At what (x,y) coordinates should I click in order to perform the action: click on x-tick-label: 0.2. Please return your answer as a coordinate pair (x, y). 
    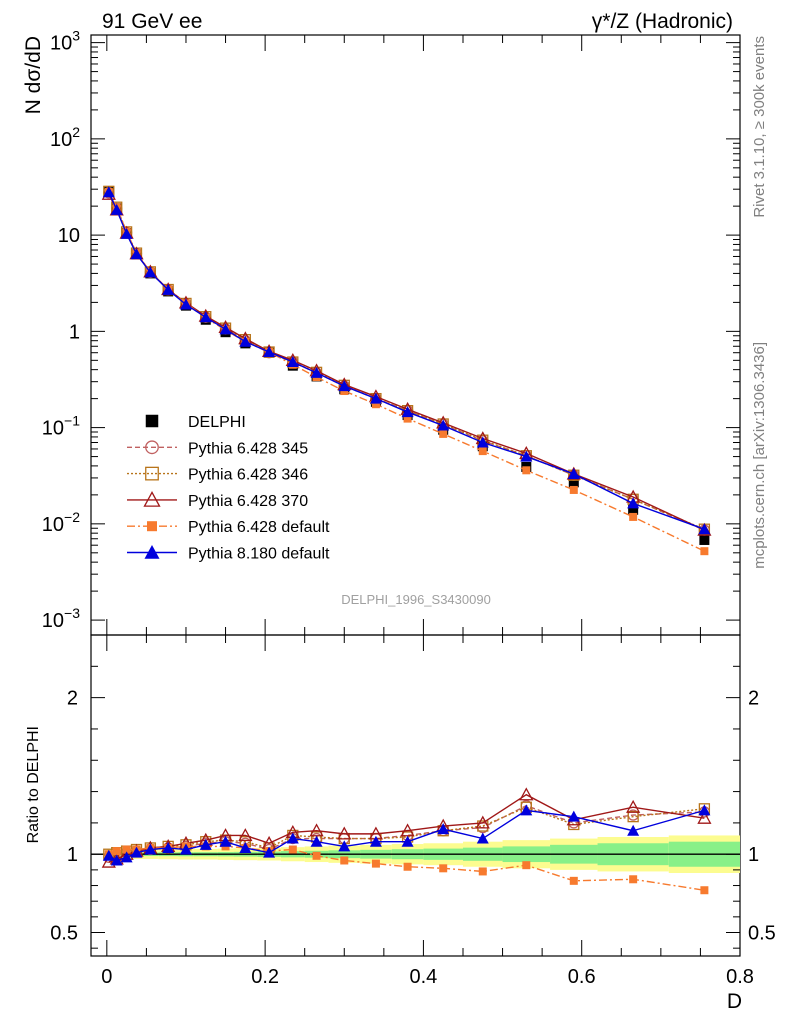
    Looking at the image, I should click on (265, 977).